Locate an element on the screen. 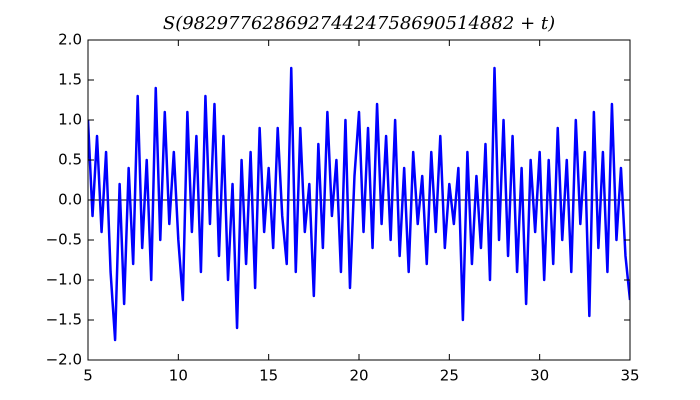 Image resolution: width=700 pixels, height=400 pixels. x-tick-label: 20 is located at coordinates (358, 376).